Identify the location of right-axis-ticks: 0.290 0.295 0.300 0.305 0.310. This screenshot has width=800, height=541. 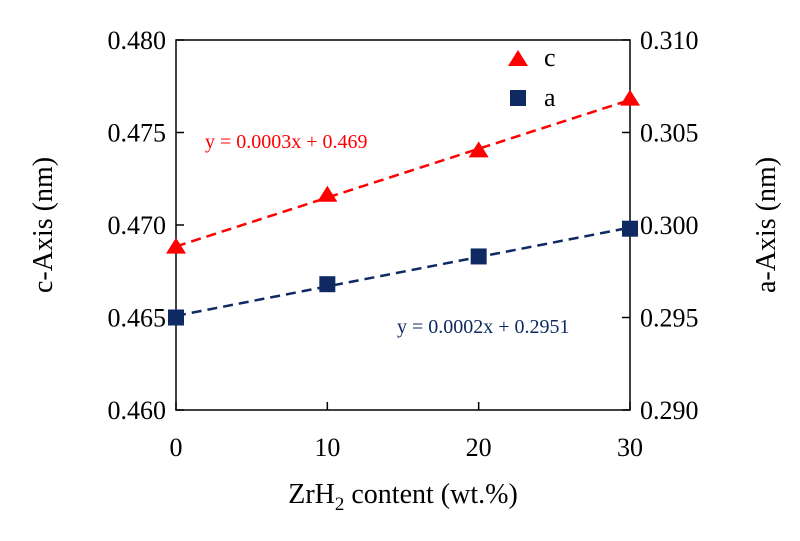
(660, 225).